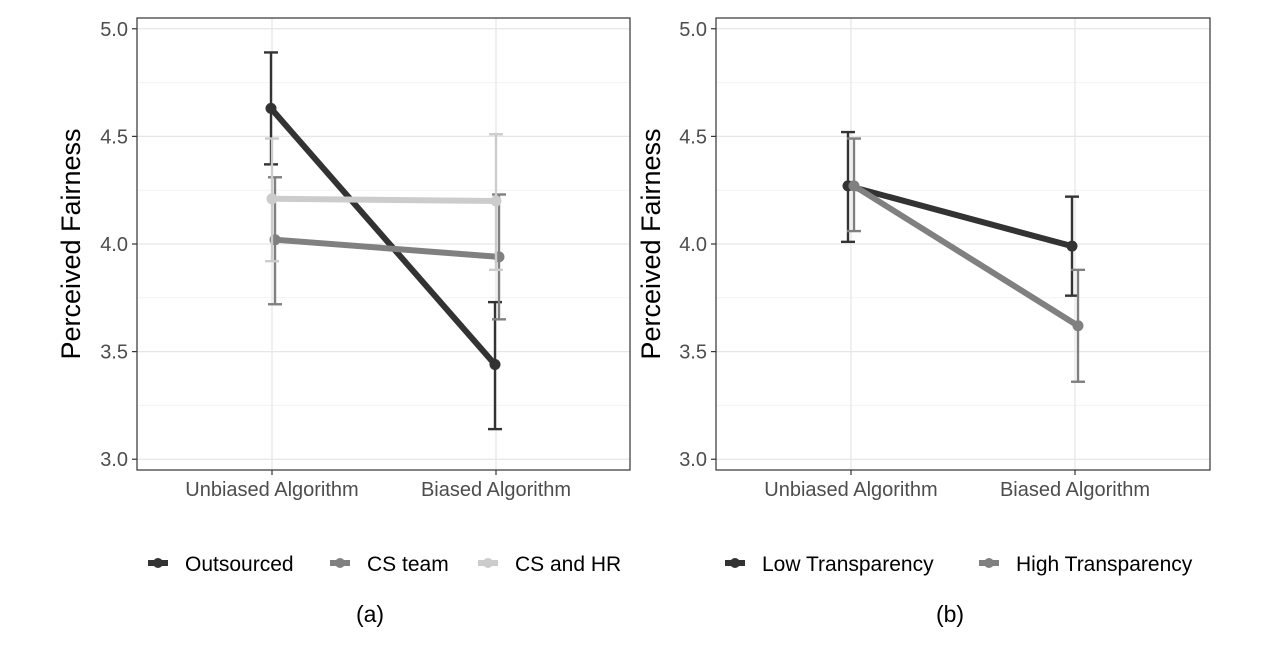 The width and height of the screenshot is (1285, 647). Describe the element at coordinates (408, 564) in the screenshot. I see `legend-label: CS team` at that location.